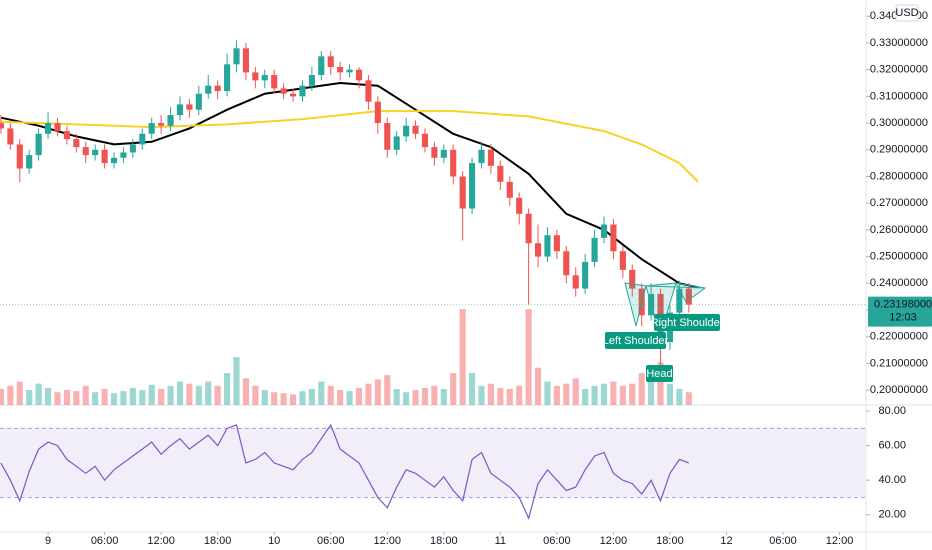  I want to click on last-price-label: 0.23198000, so click(903, 305).